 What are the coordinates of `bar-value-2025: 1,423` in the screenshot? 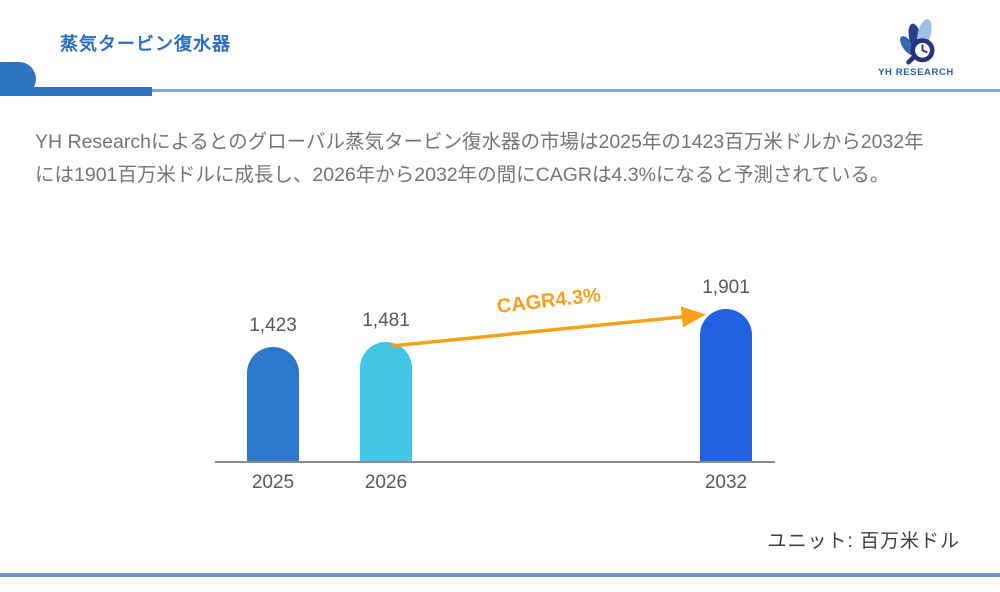 It's located at (273, 325).